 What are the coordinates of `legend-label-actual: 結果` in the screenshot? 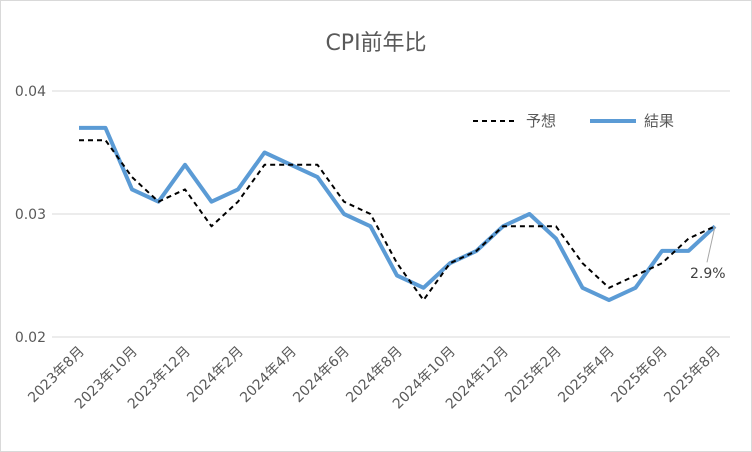 It's located at (659, 121).